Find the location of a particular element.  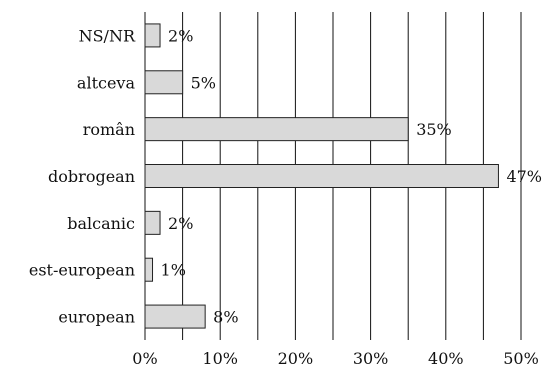

x-tick-label: 40% is located at coordinates (446, 358).